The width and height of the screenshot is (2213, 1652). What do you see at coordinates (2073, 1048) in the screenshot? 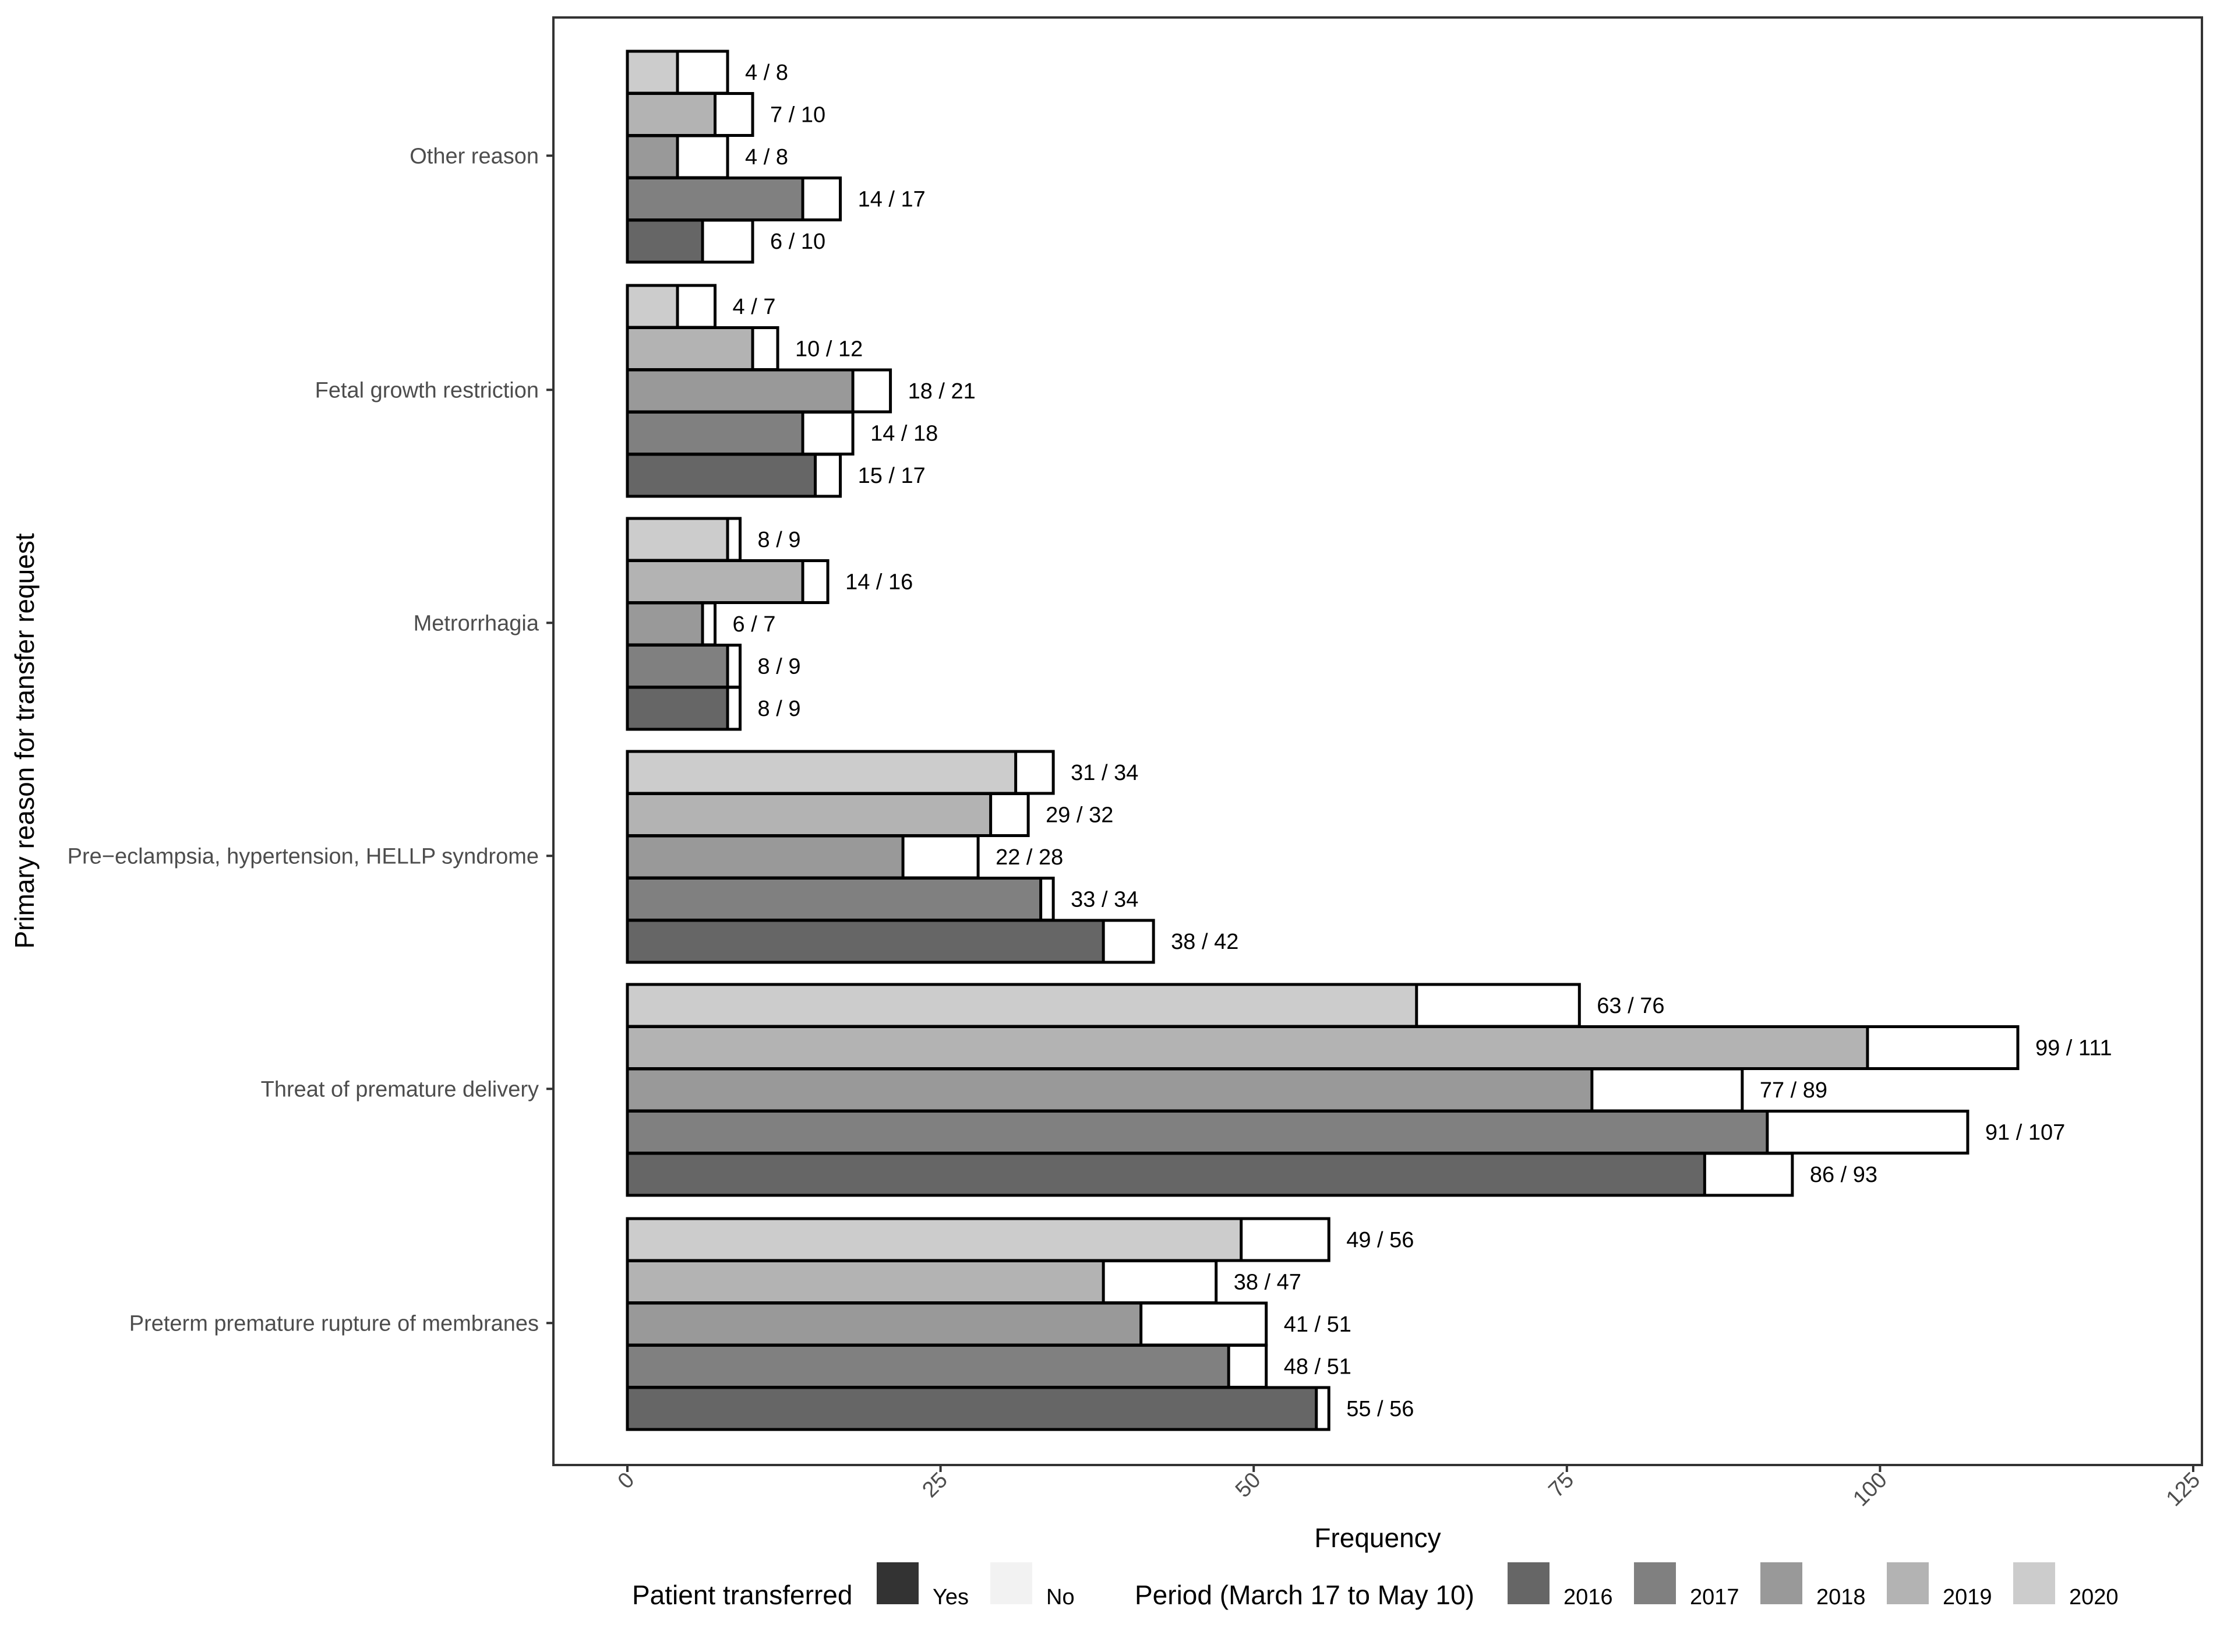
I see `bar-label: 99 / 111` at bounding box center [2073, 1048].